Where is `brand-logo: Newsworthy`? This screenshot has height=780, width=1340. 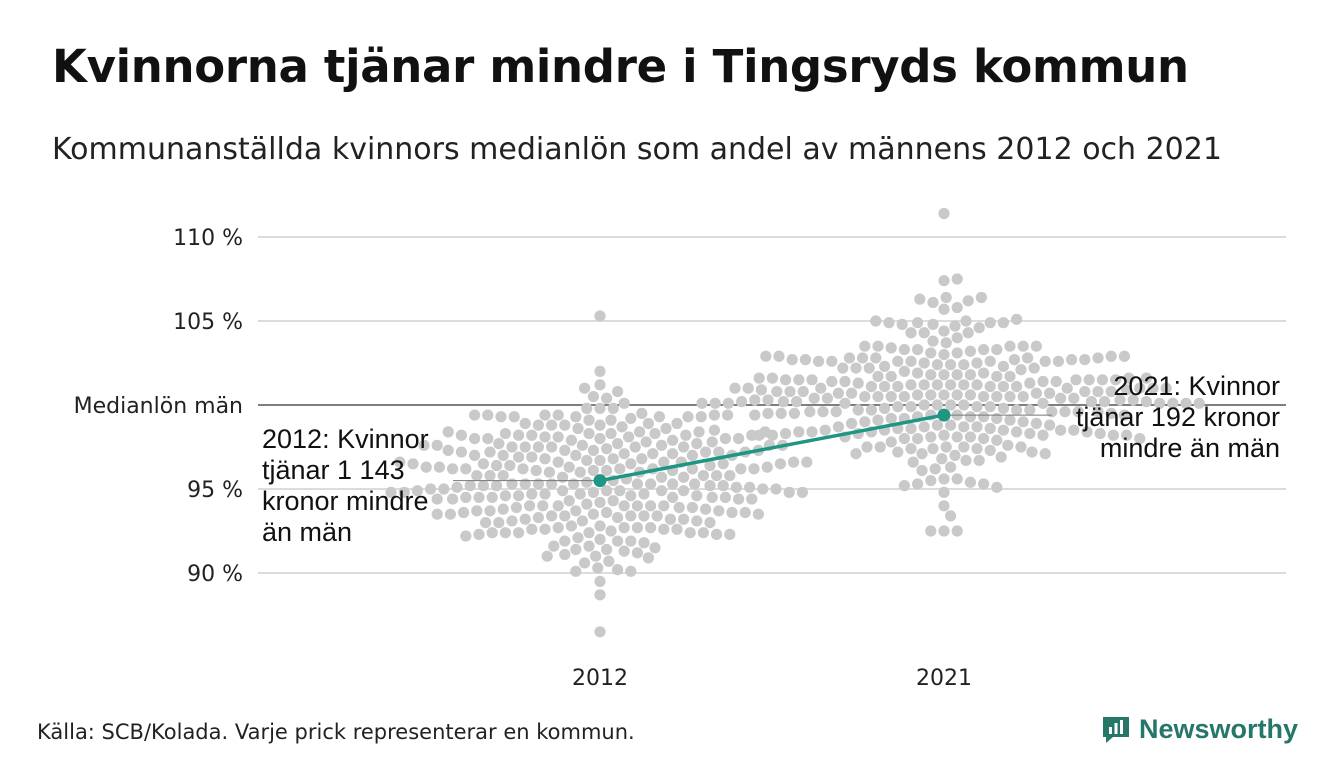
brand-logo: Newsworthy is located at coordinates (1199, 729).